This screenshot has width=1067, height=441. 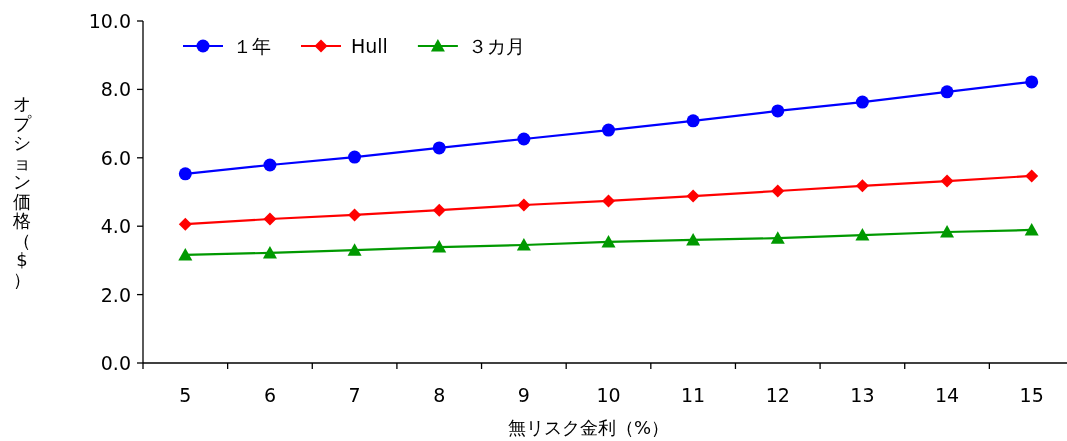 I want to click on x-tick-label: 5, so click(x=185, y=395).